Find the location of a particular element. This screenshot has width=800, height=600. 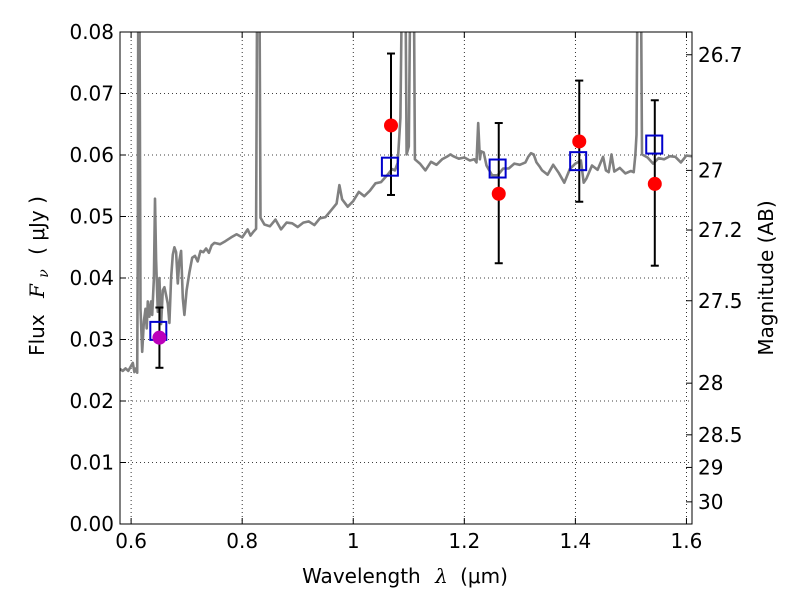

y-axis-subscript: ν is located at coordinates (44, 273).